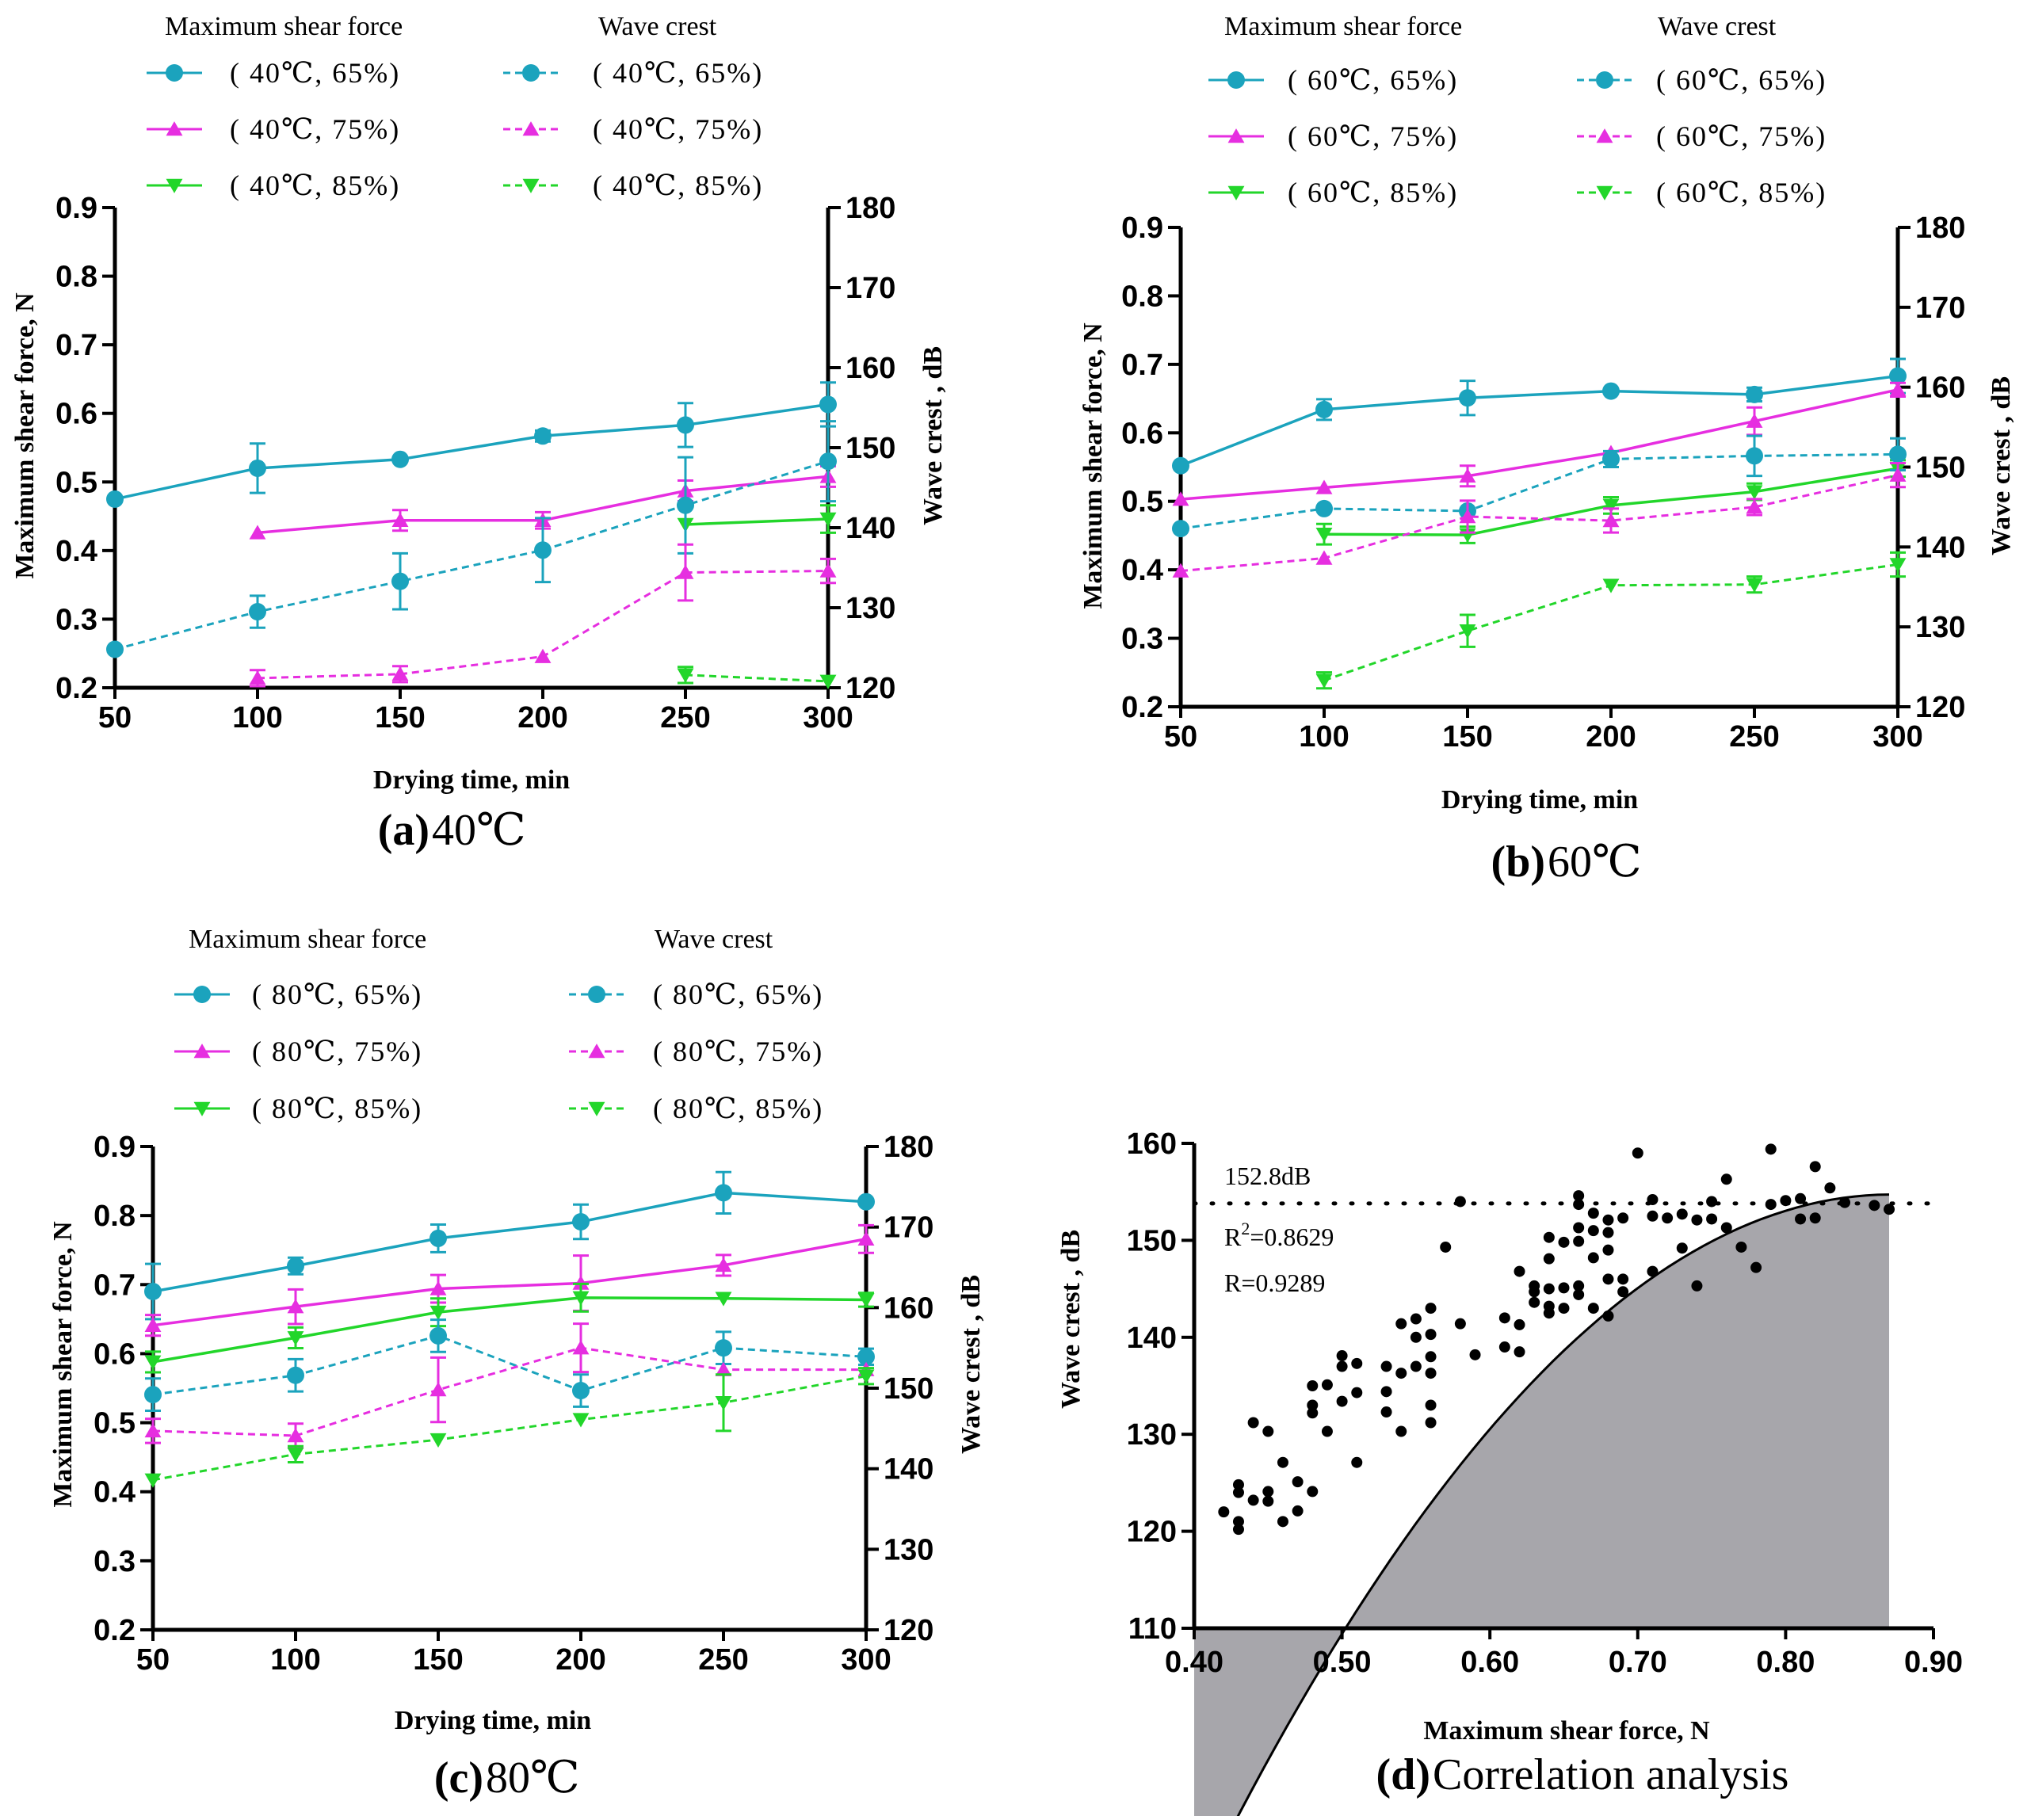 The height and width of the screenshot is (1820, 2027). I want to click on panel-b-y2-tick-label: 130, so click(1940, 627).